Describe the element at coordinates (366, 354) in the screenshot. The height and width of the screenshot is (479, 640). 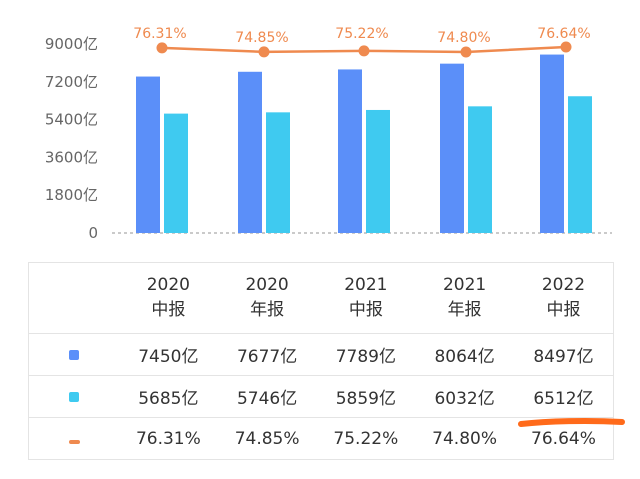
I see `table-cell: 7789亿` at that location.